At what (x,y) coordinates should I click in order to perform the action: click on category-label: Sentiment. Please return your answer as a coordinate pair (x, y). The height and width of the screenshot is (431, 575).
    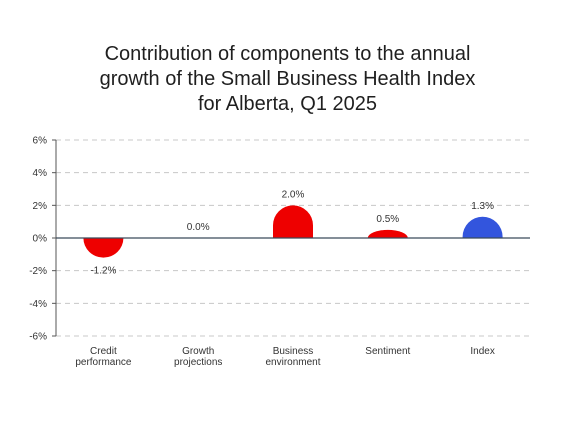
    Looking at the image, I should click on (387, 351).